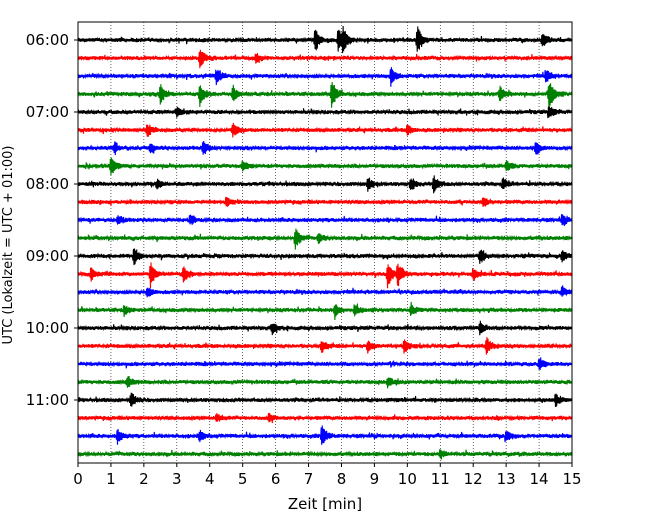 The height and width of the screenshot is (520, 650). I want to click on x-tick-label: 15, so click(571, 479).